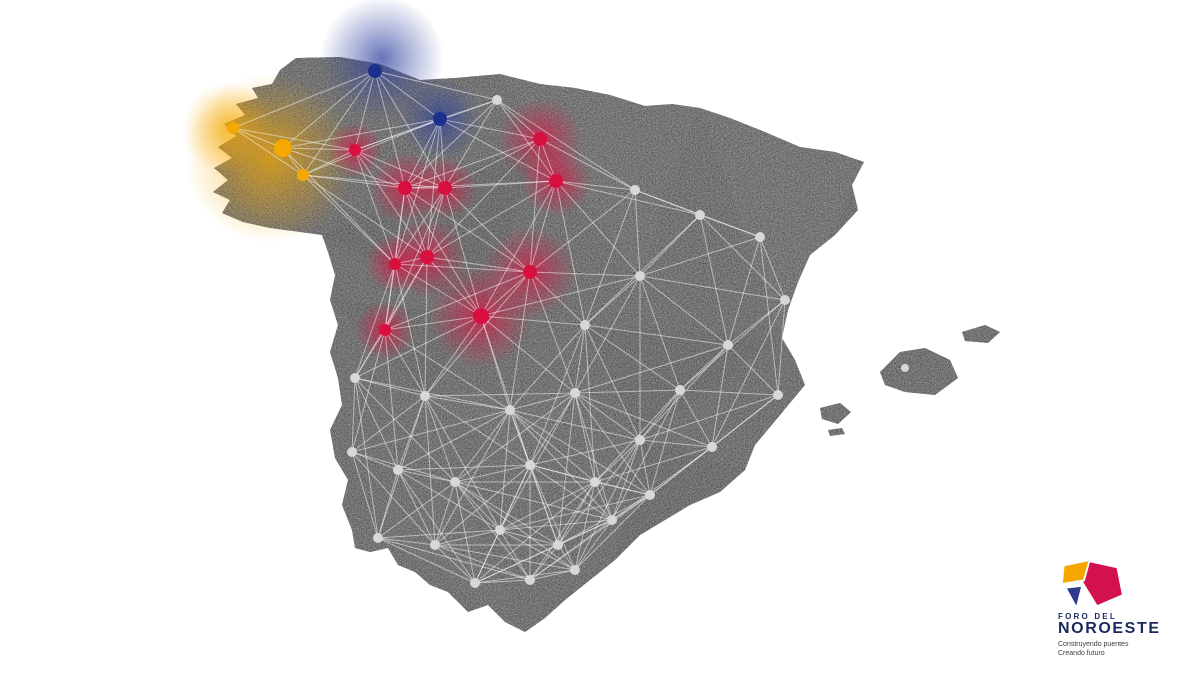  What do you see at coordinates (1081, 654) in the screenshot?
I see `logo-tagline-line2: Creando futuro` at bounding box center [1081, 654].